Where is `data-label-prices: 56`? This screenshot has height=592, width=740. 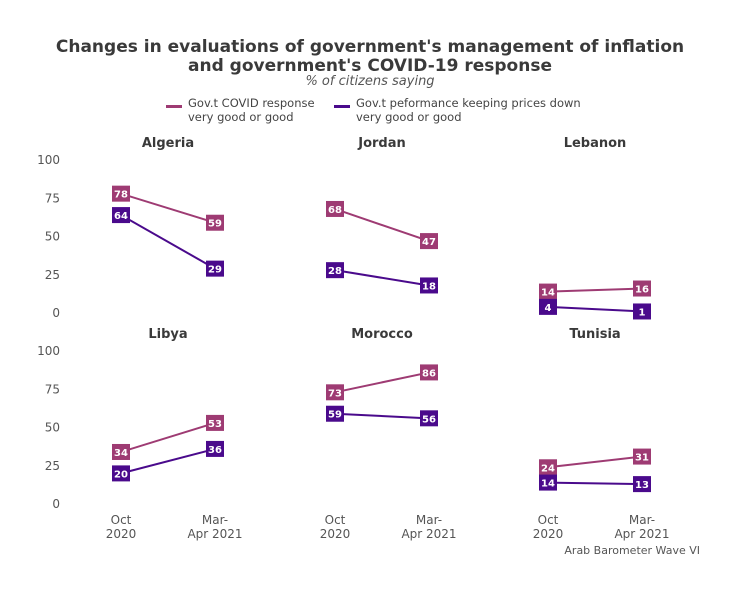 data-label-prices: 56 is located at coordinates (429, 419).